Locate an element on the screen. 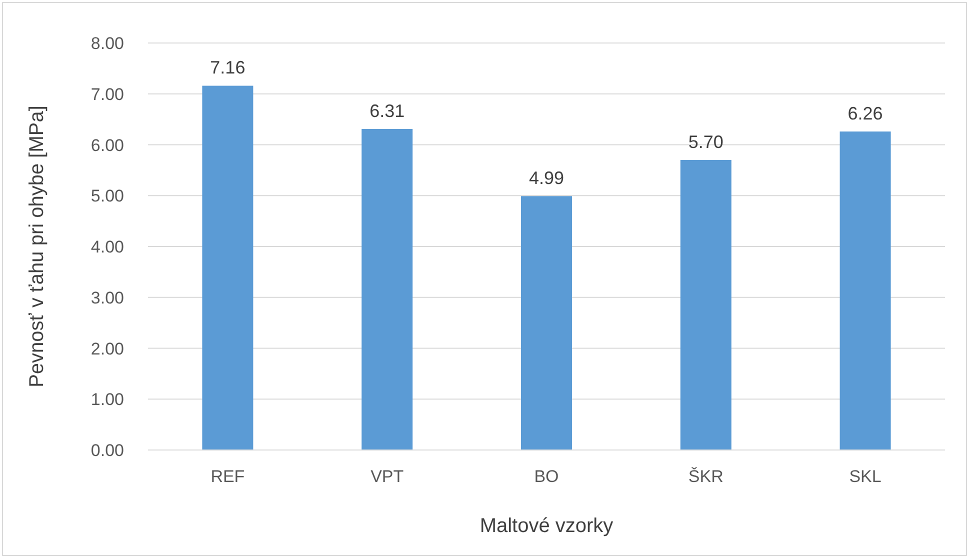 This screenshot has height=558, width=969. y-axis-title: Pevnosť v ťahu pri ohybe [MPa] is located at coordinates (37, 247).